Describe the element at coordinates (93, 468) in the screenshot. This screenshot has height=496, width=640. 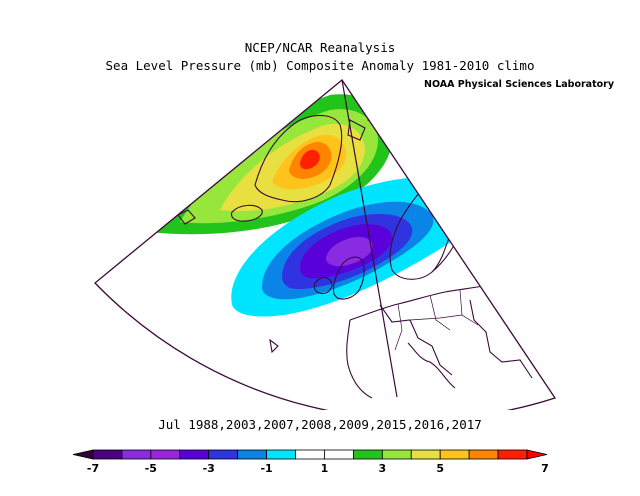
I see `colorbar-tick-label: -7` at that location.